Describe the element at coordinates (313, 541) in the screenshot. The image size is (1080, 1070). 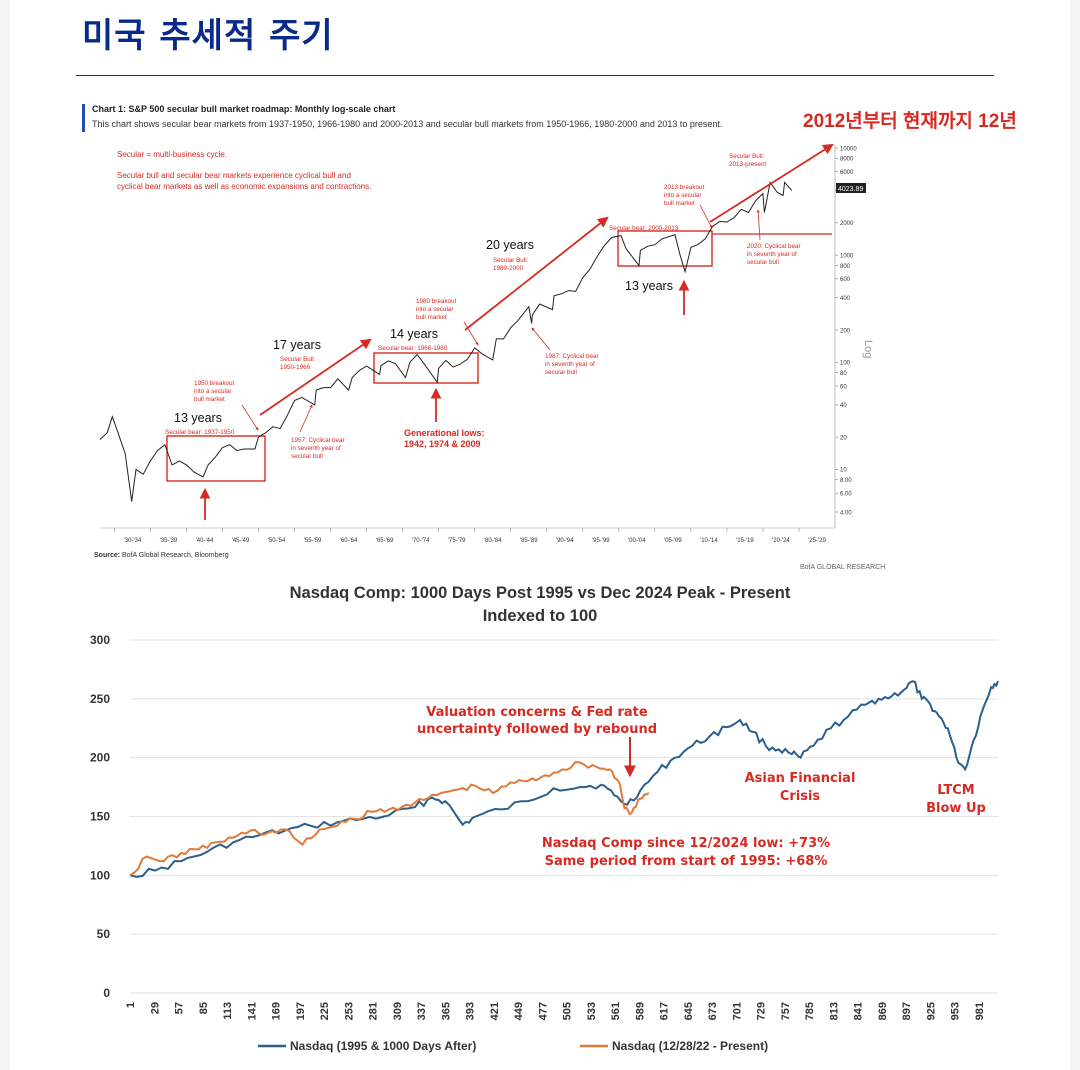
I see `chart1-x-tick-label: '55-'59` at that location.